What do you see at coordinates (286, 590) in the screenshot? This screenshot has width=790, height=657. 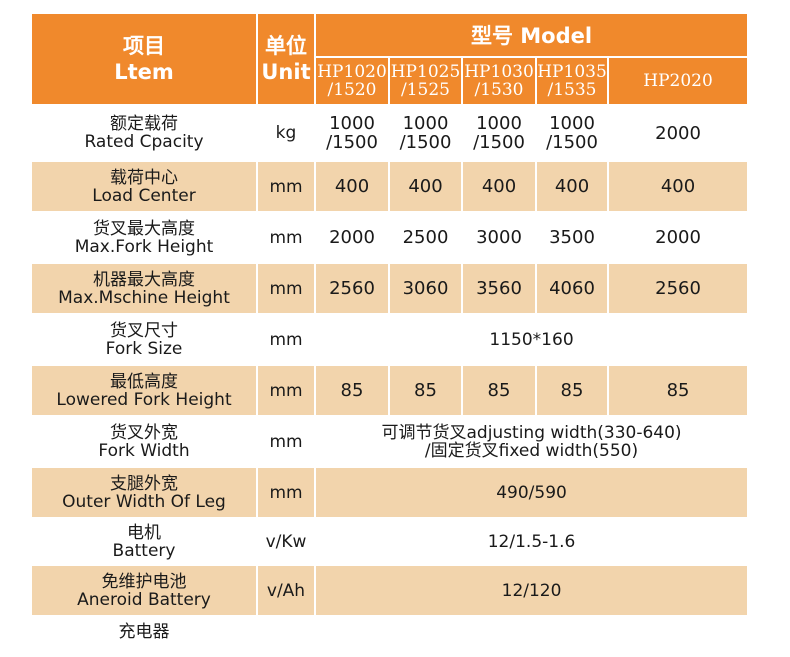 I see `unit-cell: v/Ah` at bounding box center [286, 590].